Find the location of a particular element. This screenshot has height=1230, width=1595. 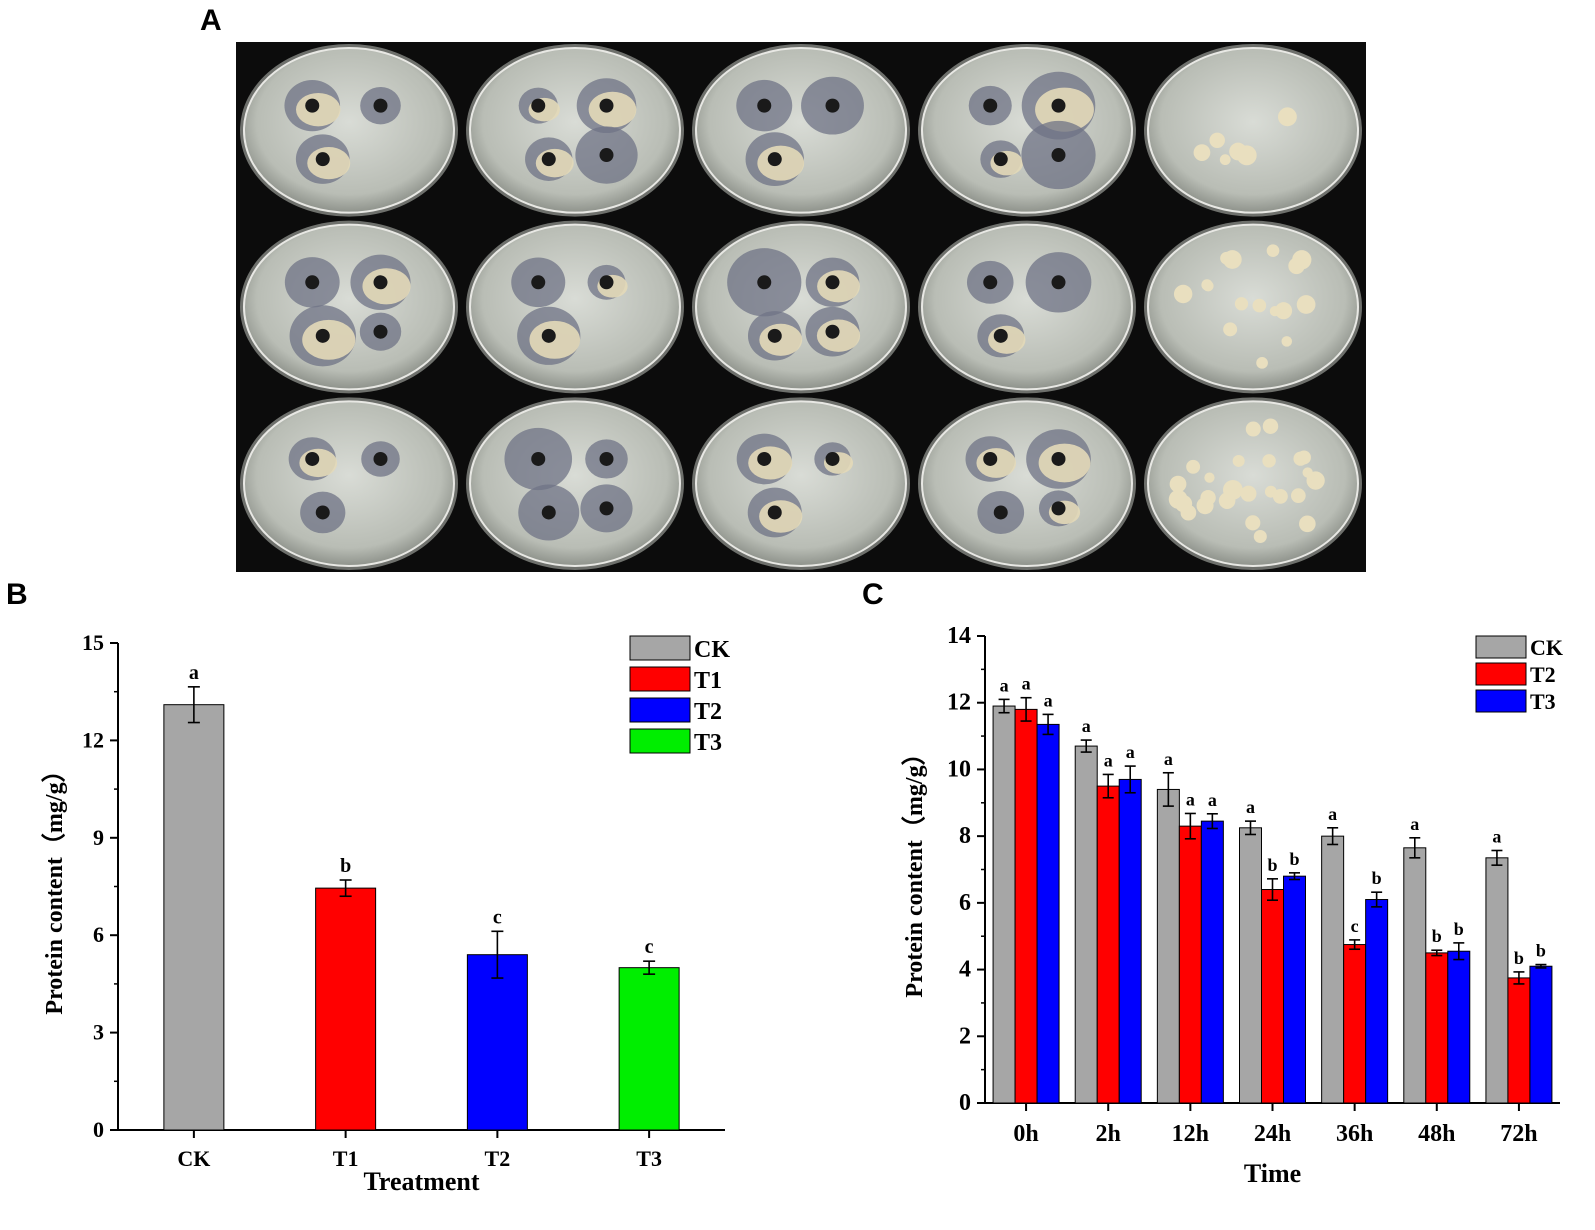

y-tick-label: 0 is located at coordinates (965, 1103).